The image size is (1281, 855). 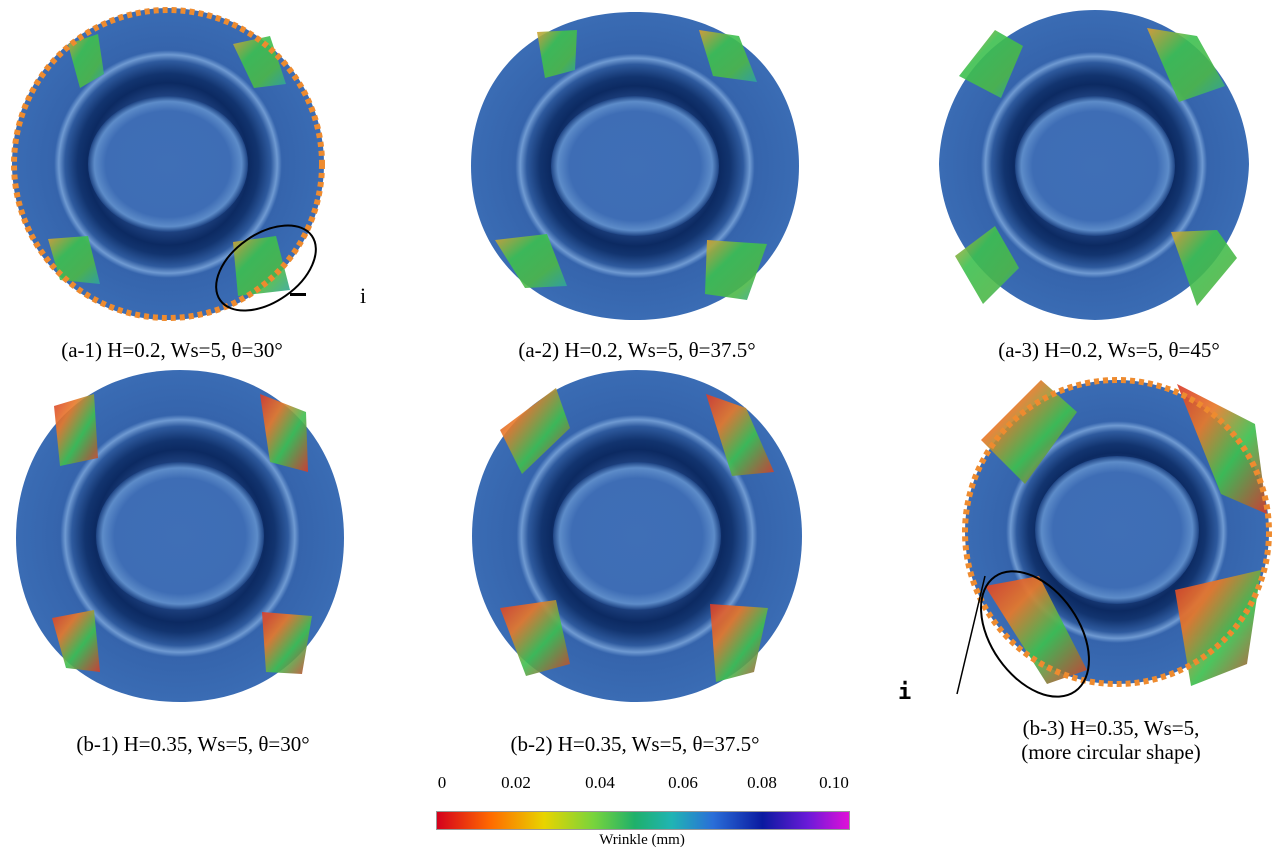 What do you see at coordinates (643, 820) in the screenshot?
I see `colorbar` at bounding box center [643, 820].